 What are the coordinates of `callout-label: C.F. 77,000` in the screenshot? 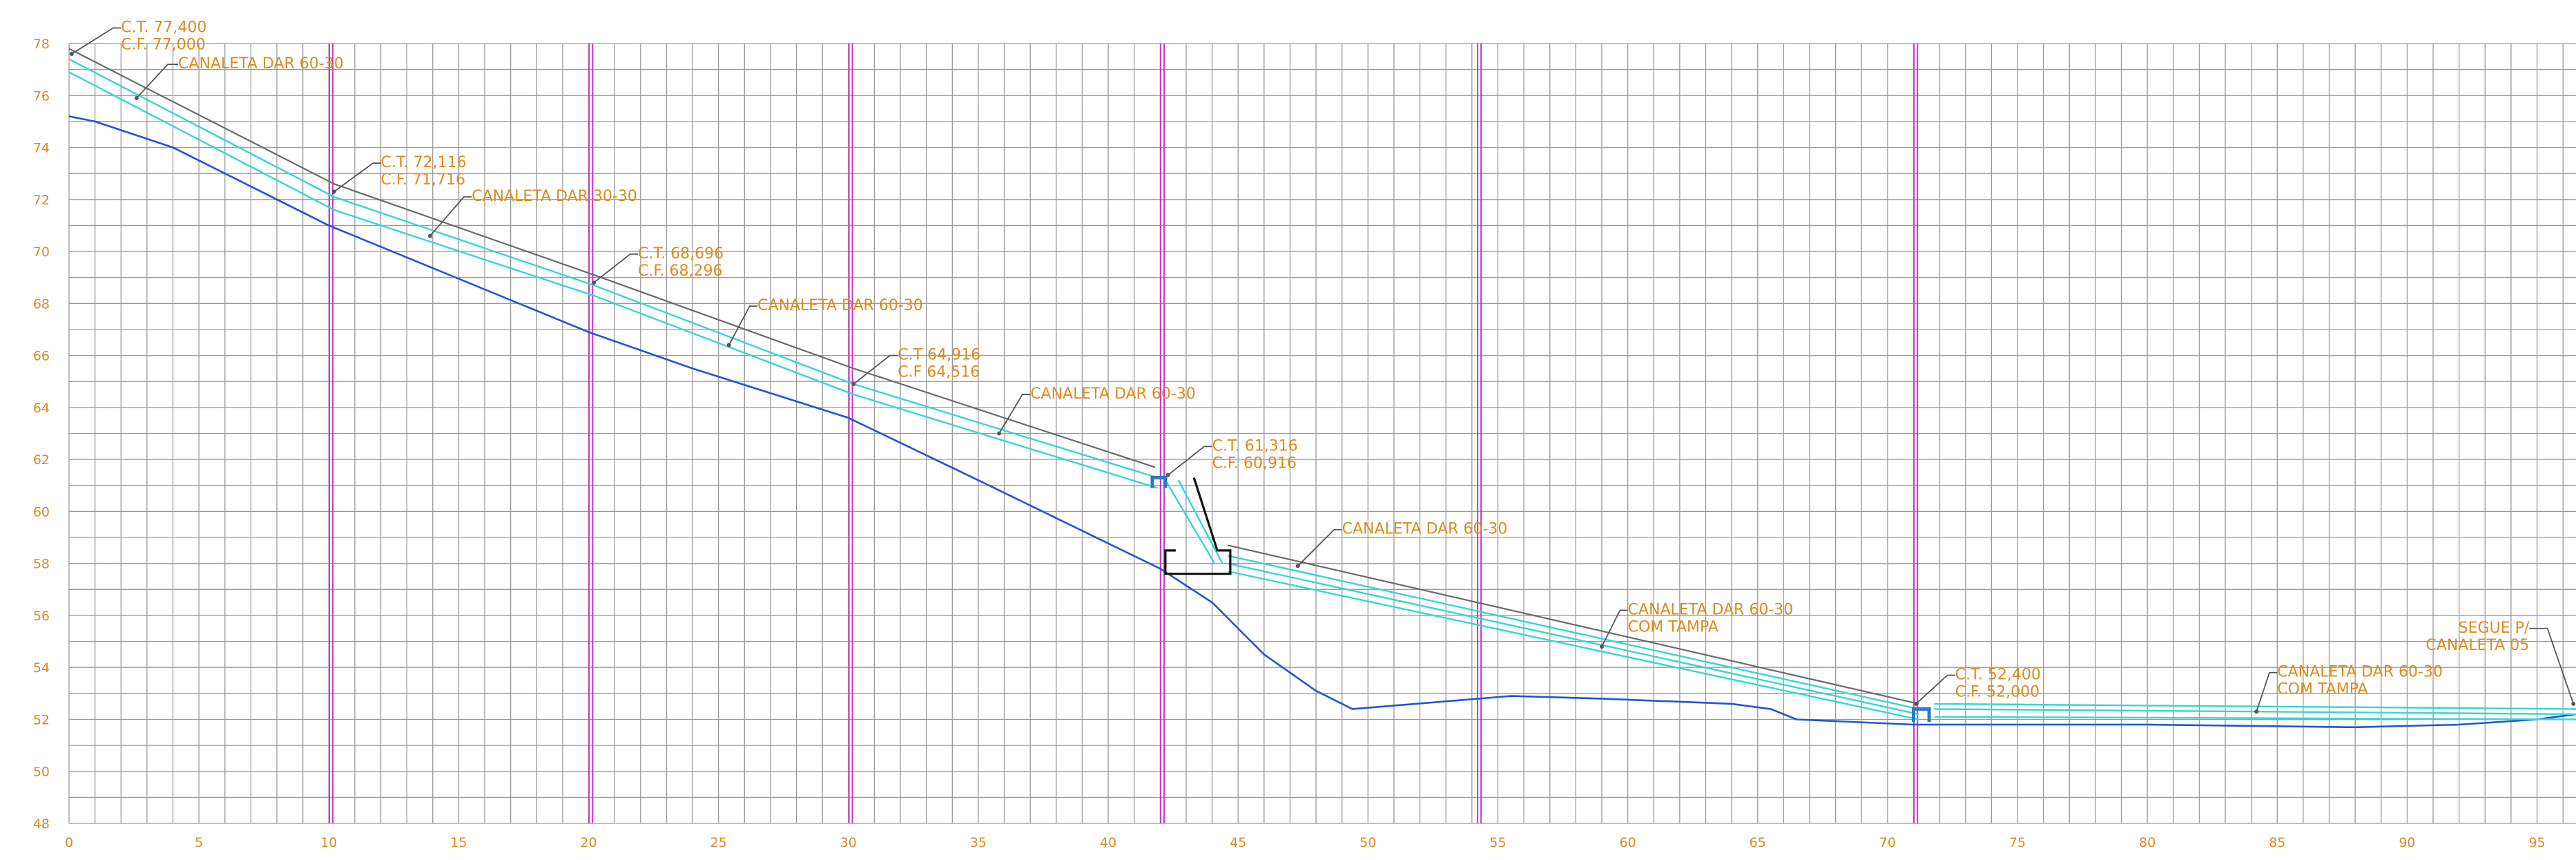 It's located at (163, 44).